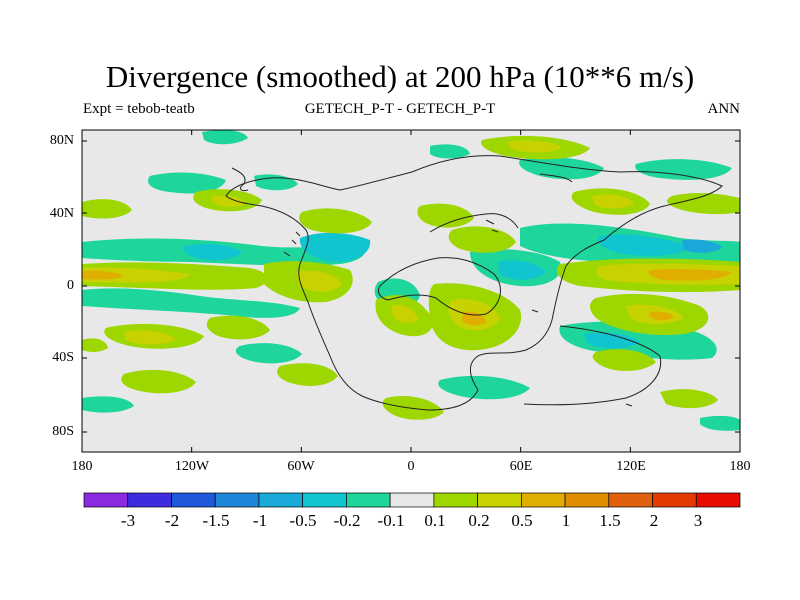 The width and height of the screenshot is (800, 600). Describe the element at coordinates (566, 520) in the screenshot. I see `colorbar-label: 1` at that location.